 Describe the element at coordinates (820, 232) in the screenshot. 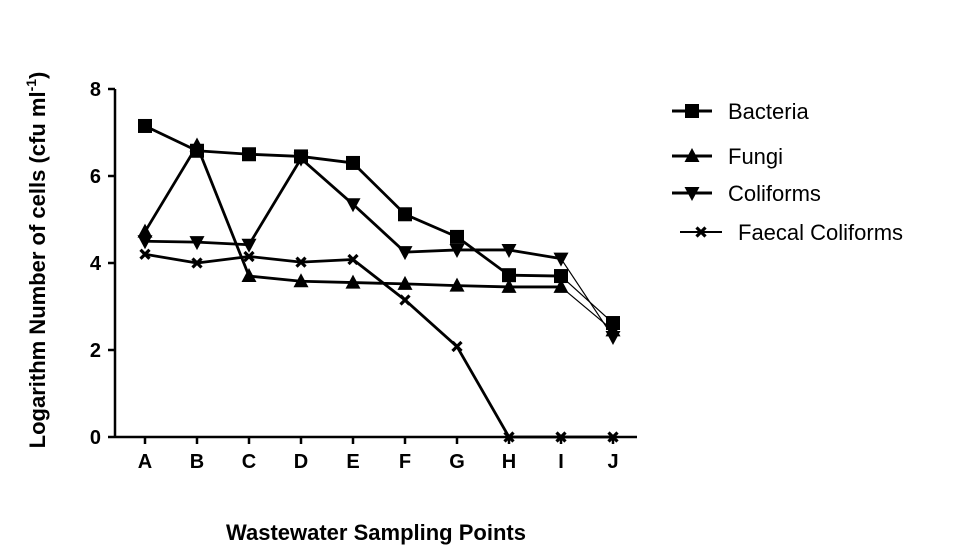

I see `legend-label: Faecal Coliforms` at that location.